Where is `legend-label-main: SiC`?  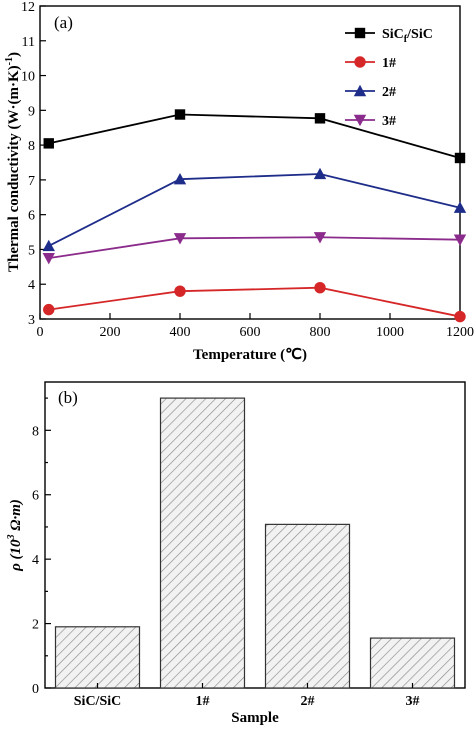
legend-label-main: SiC is located at coordinates (393, 34).